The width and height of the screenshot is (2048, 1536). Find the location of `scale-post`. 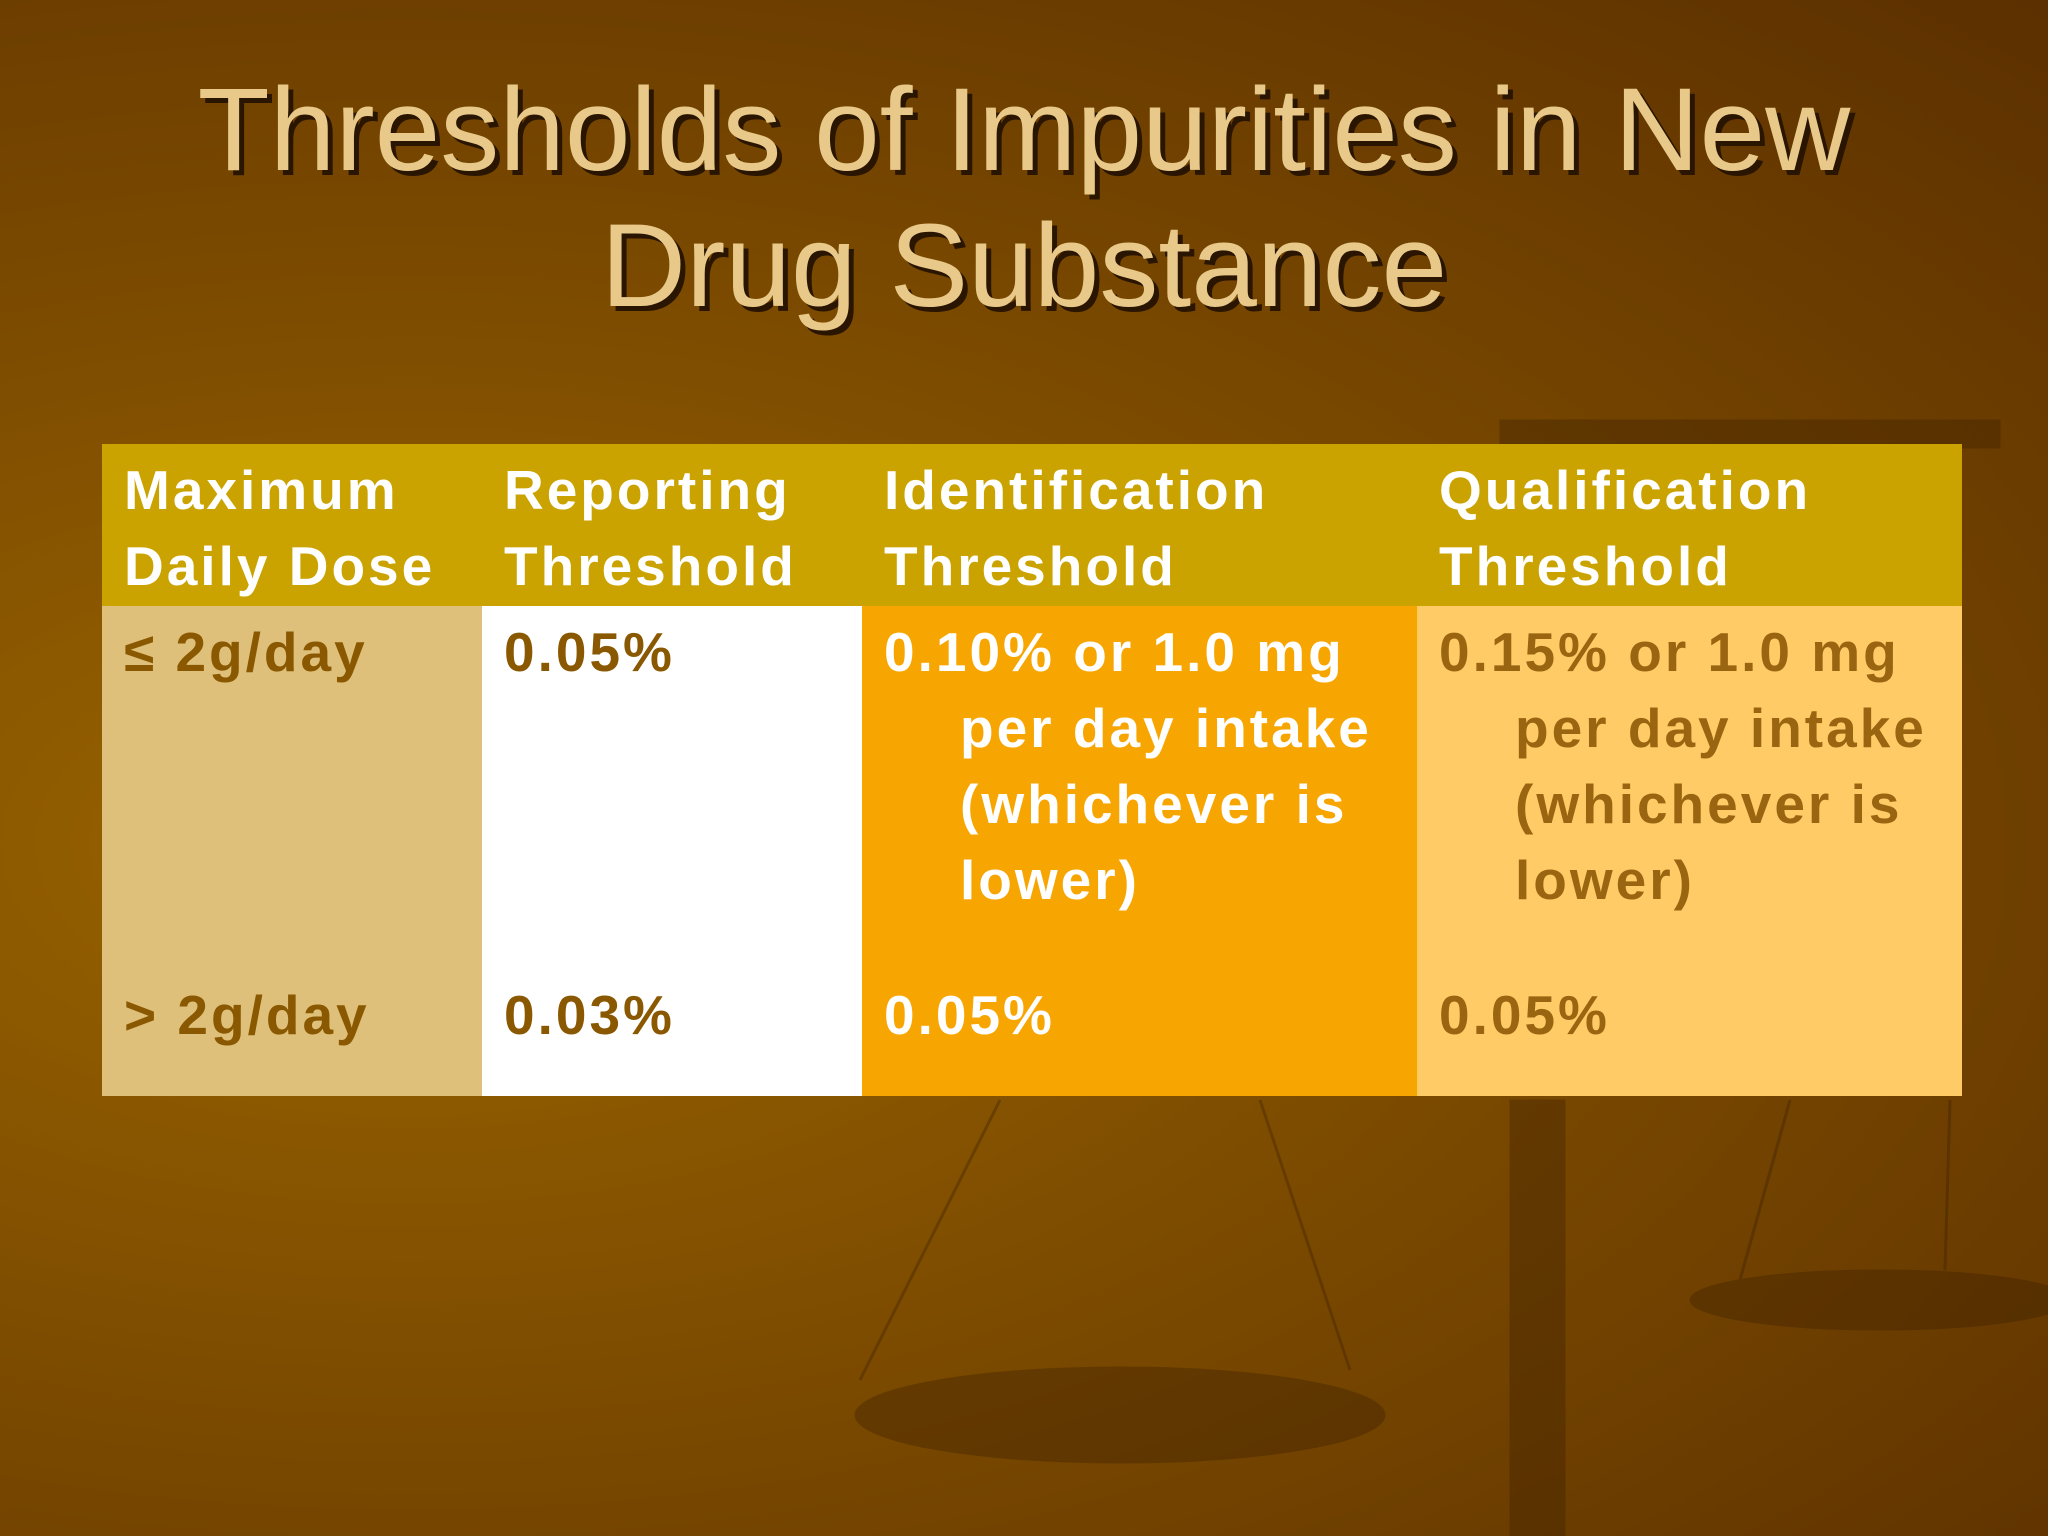

scale-post is located at coordinates (1537, 1317).